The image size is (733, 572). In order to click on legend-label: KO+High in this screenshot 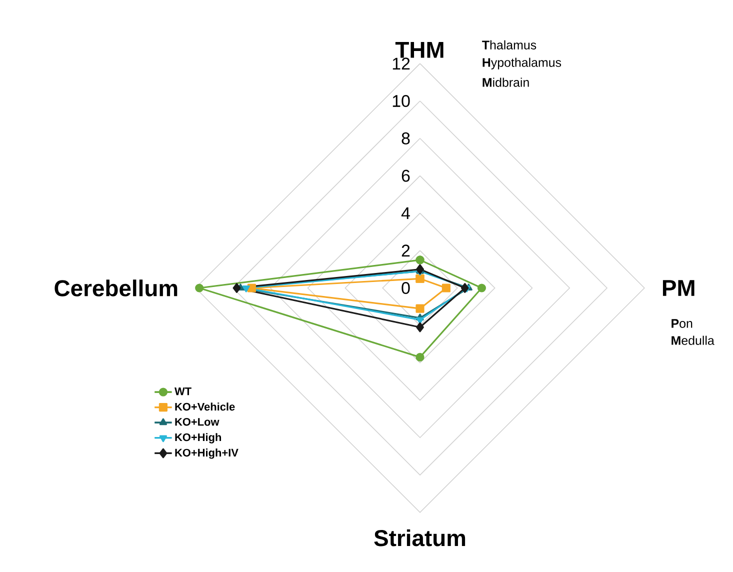, I will do `click(198, 438)`.